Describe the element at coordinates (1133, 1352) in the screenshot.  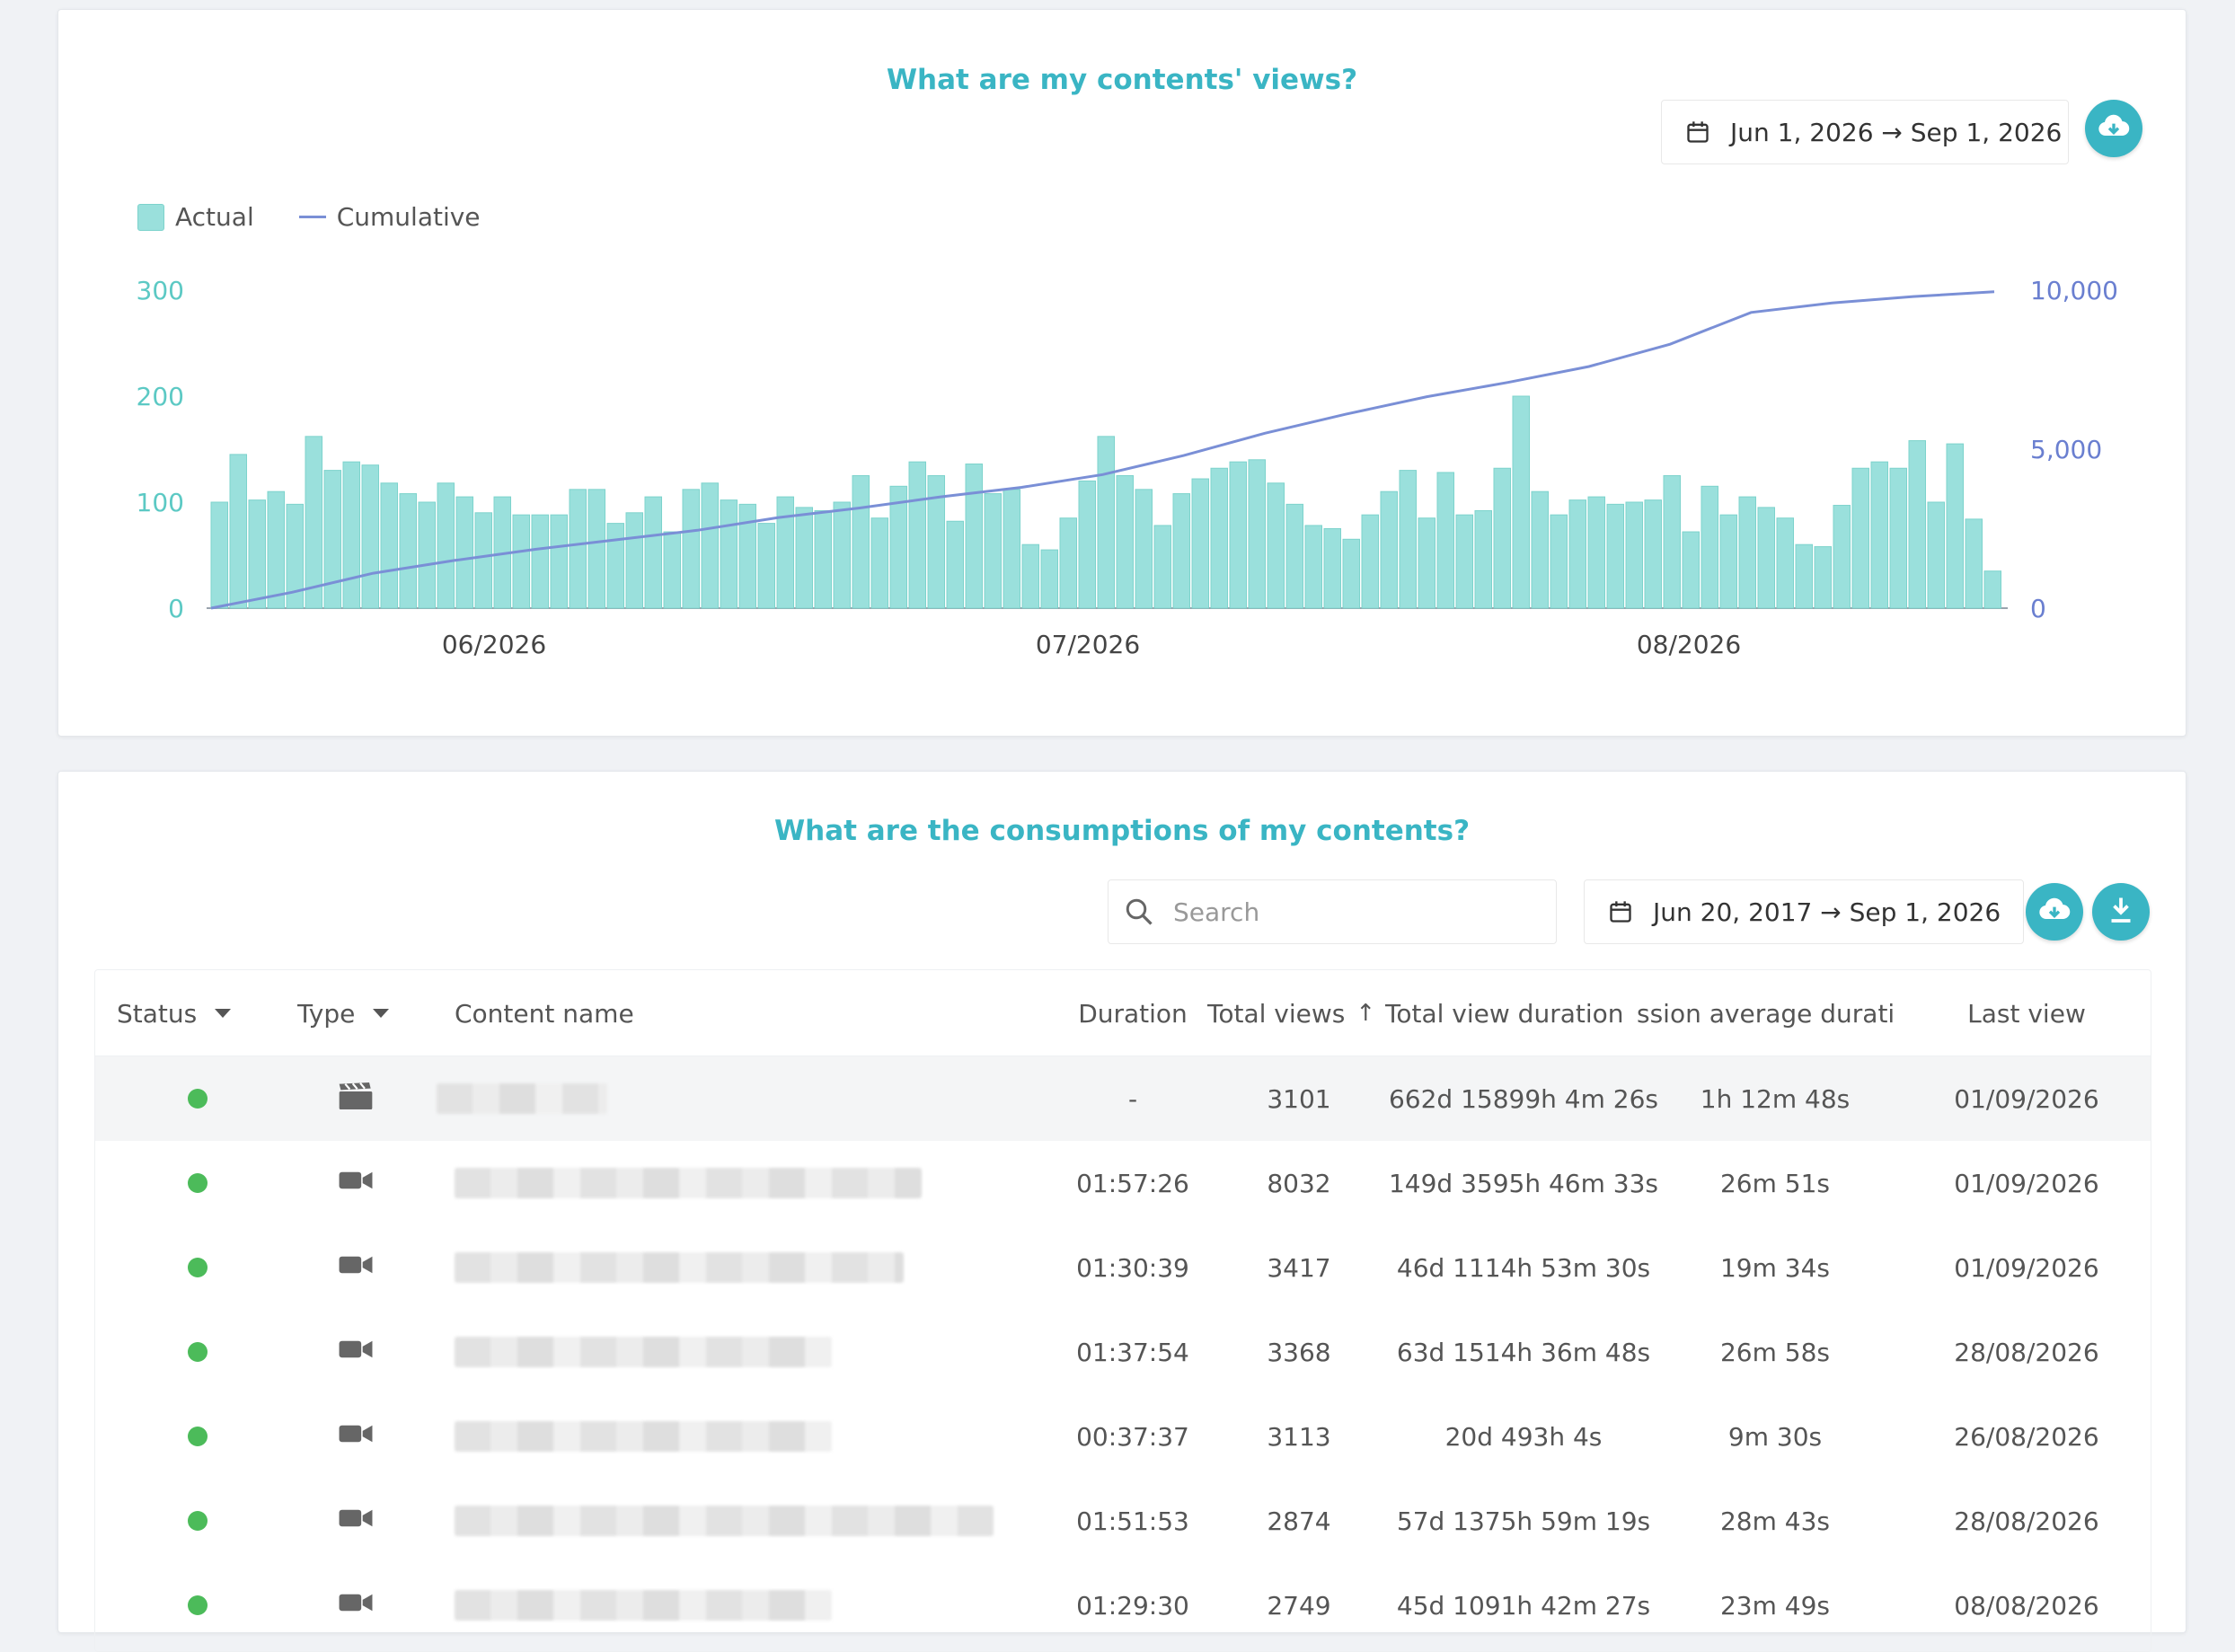
I see `duration-cell: 01:37:54` at that location.